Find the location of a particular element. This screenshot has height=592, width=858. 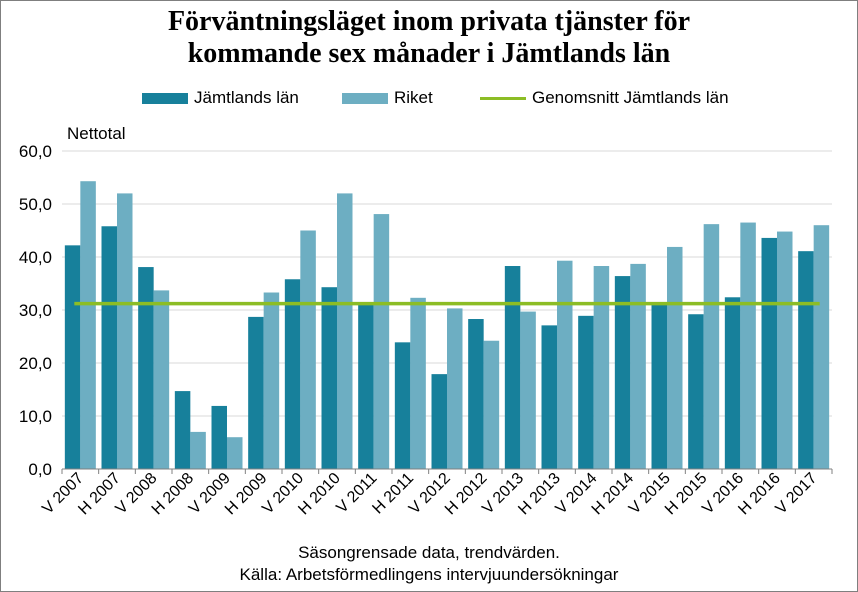

legend-label-jamtland: Jämtlands län is located at coordinates (246, 97).